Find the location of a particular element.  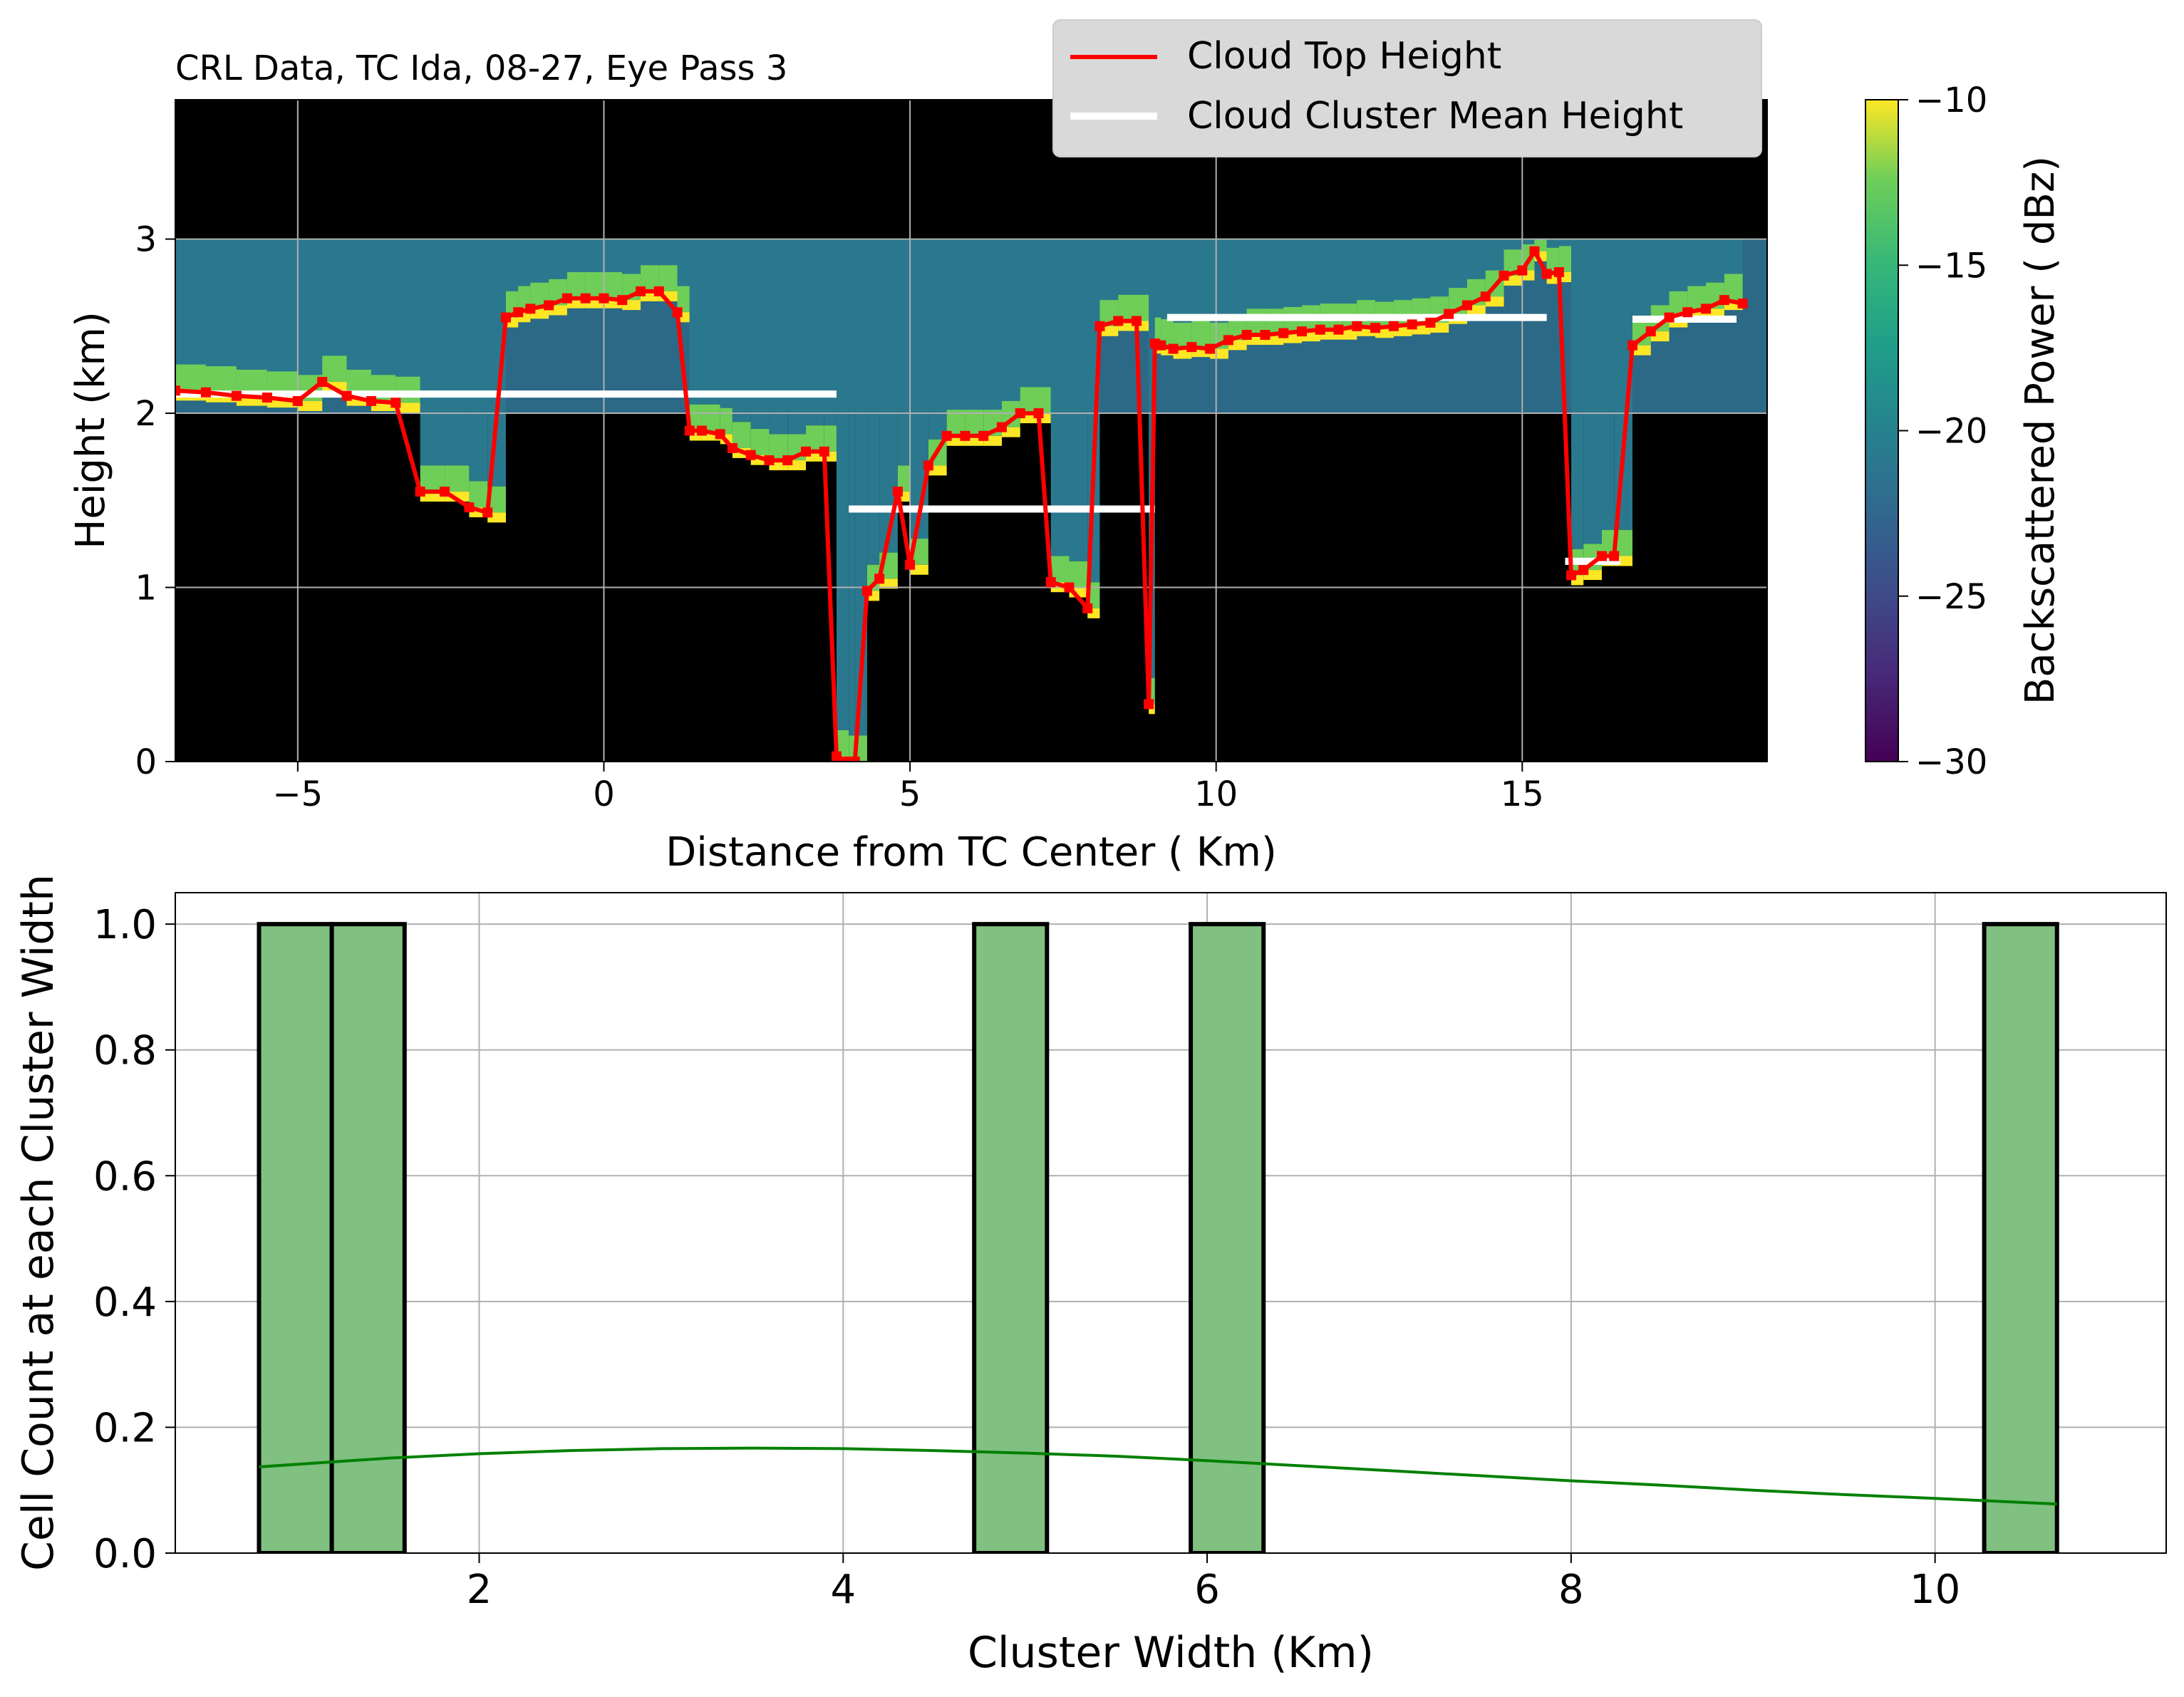

top-y-ticks: 0 1 2 3 is located at coordinates (155, 501).